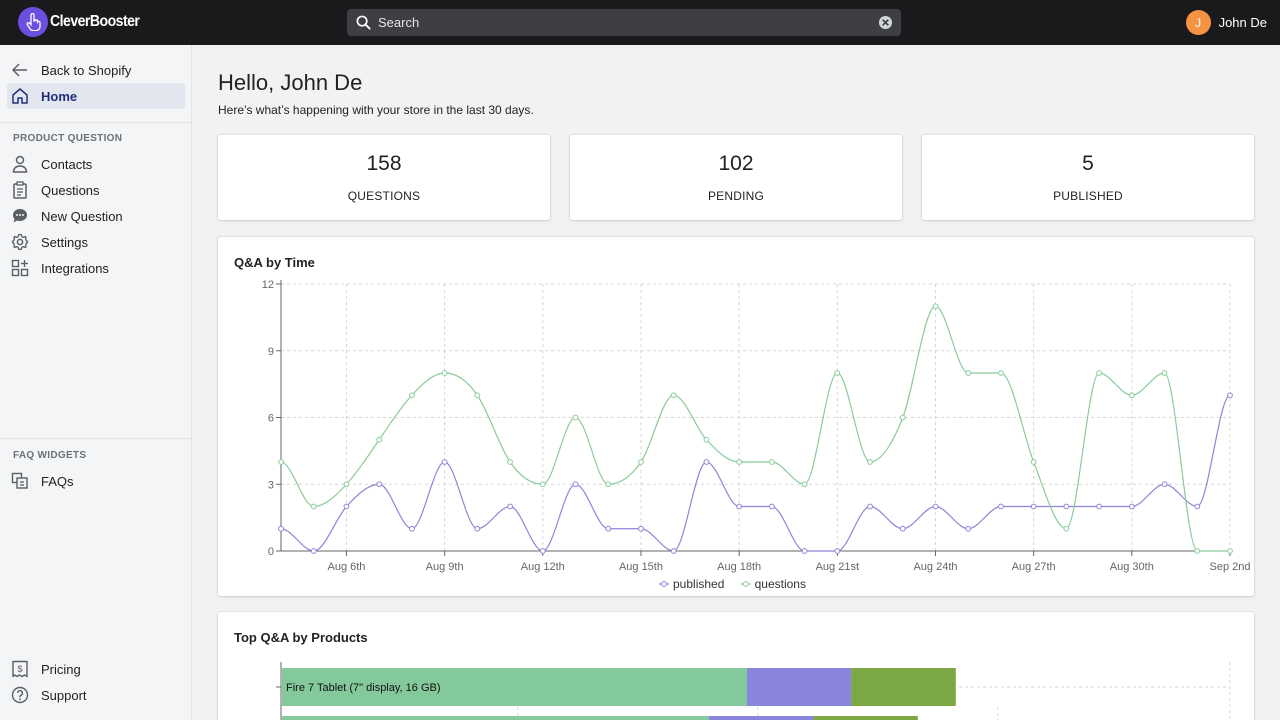 This screenshot has height=720, width=1280. I want to click on stat-card-pending: 102 PENDING, so click(736, 177).